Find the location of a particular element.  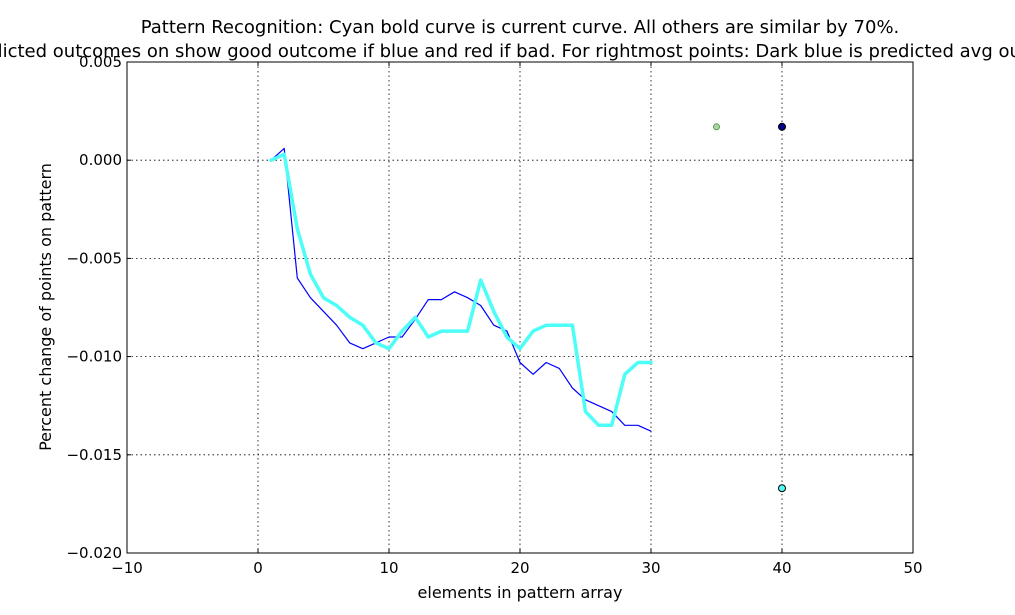

y-tick-label: −0.015 is located at coordinates (94, 455).